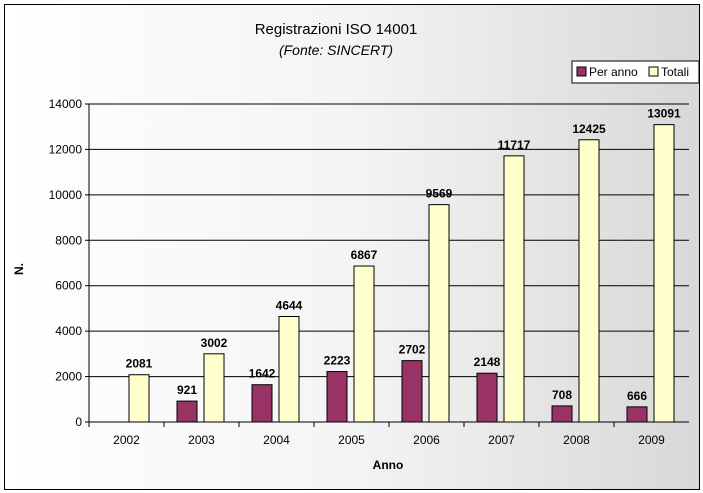  I want to click on legend-label-per-anno: Per anno, so click(613, 72).